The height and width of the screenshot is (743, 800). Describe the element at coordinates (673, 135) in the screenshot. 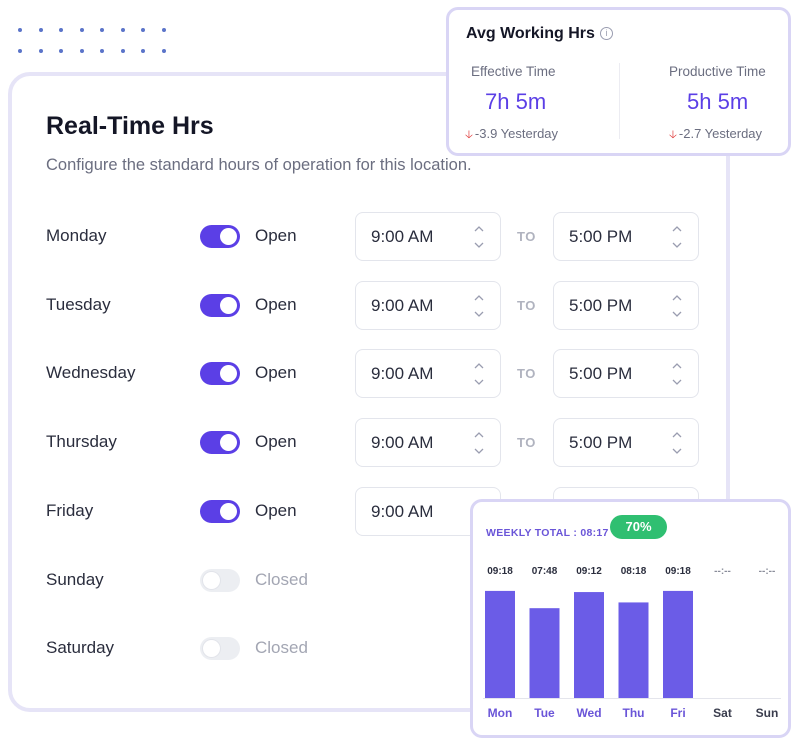

I see `arrow-down-icon: 🡣` at that location.